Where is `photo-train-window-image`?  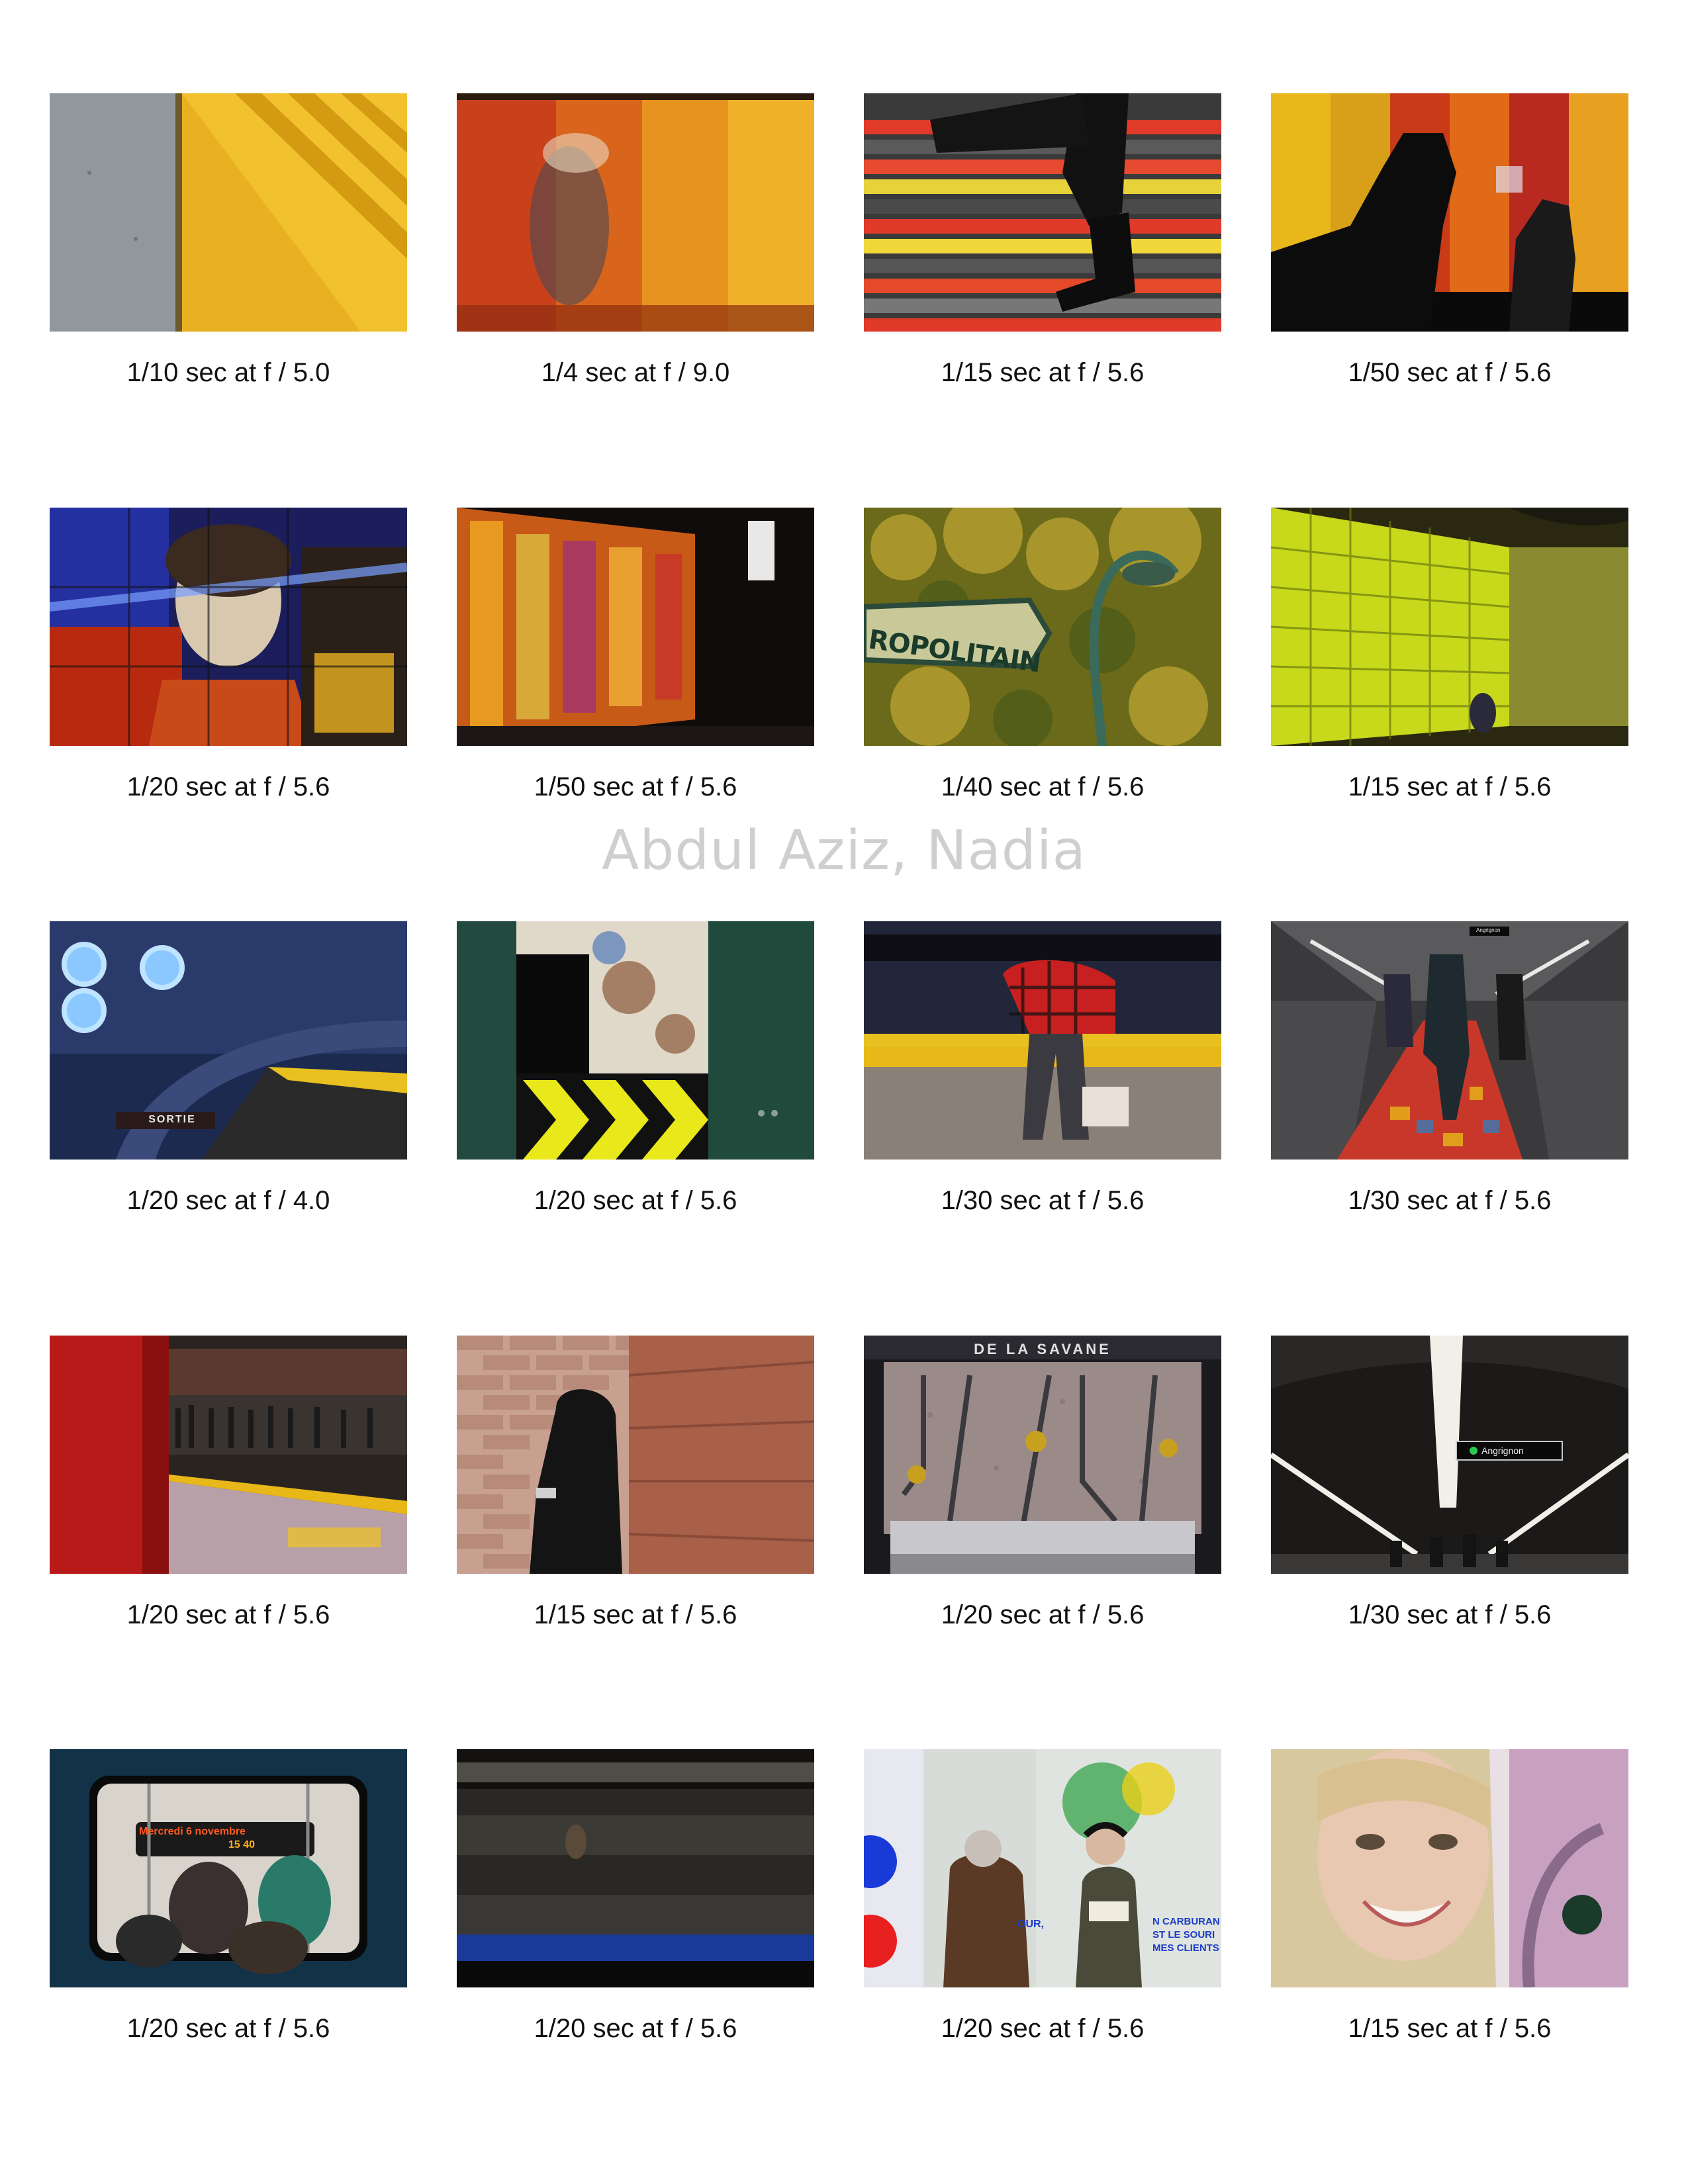 photo-train-window-image is located at coordinates (228, 1868).